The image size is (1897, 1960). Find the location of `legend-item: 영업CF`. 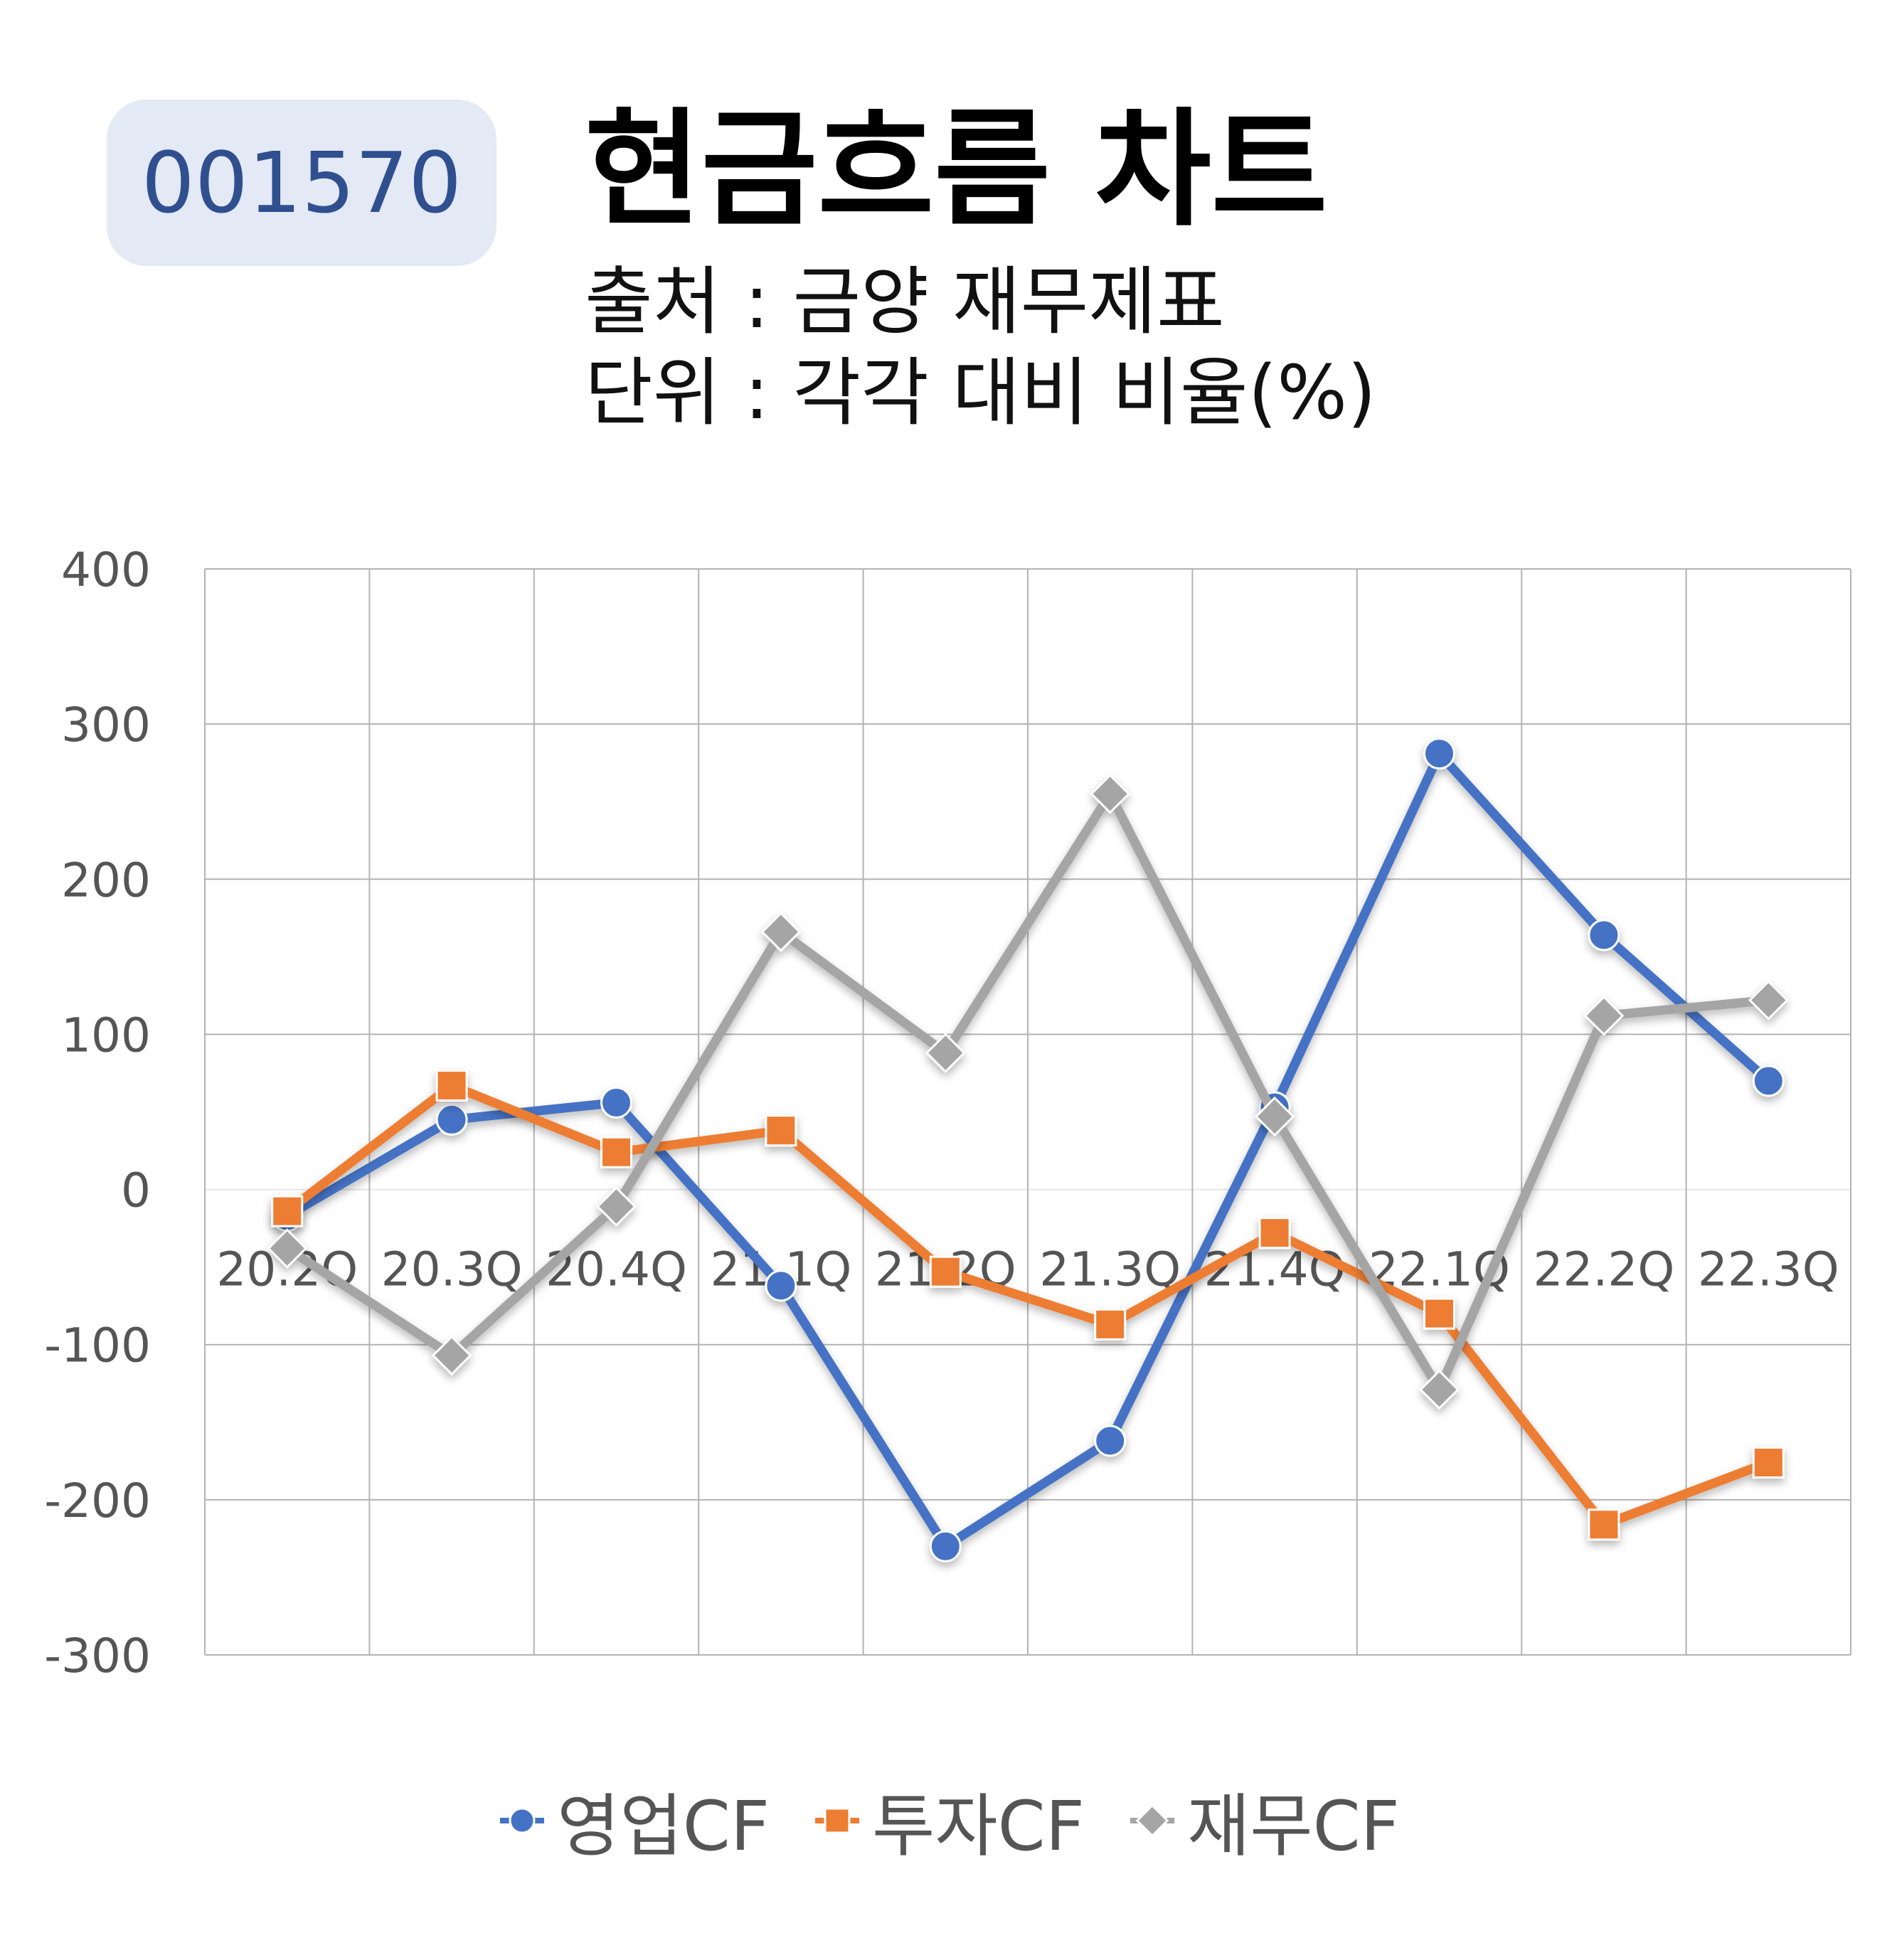

legend-item: 영업CF is located at coordinates (633, 1820).